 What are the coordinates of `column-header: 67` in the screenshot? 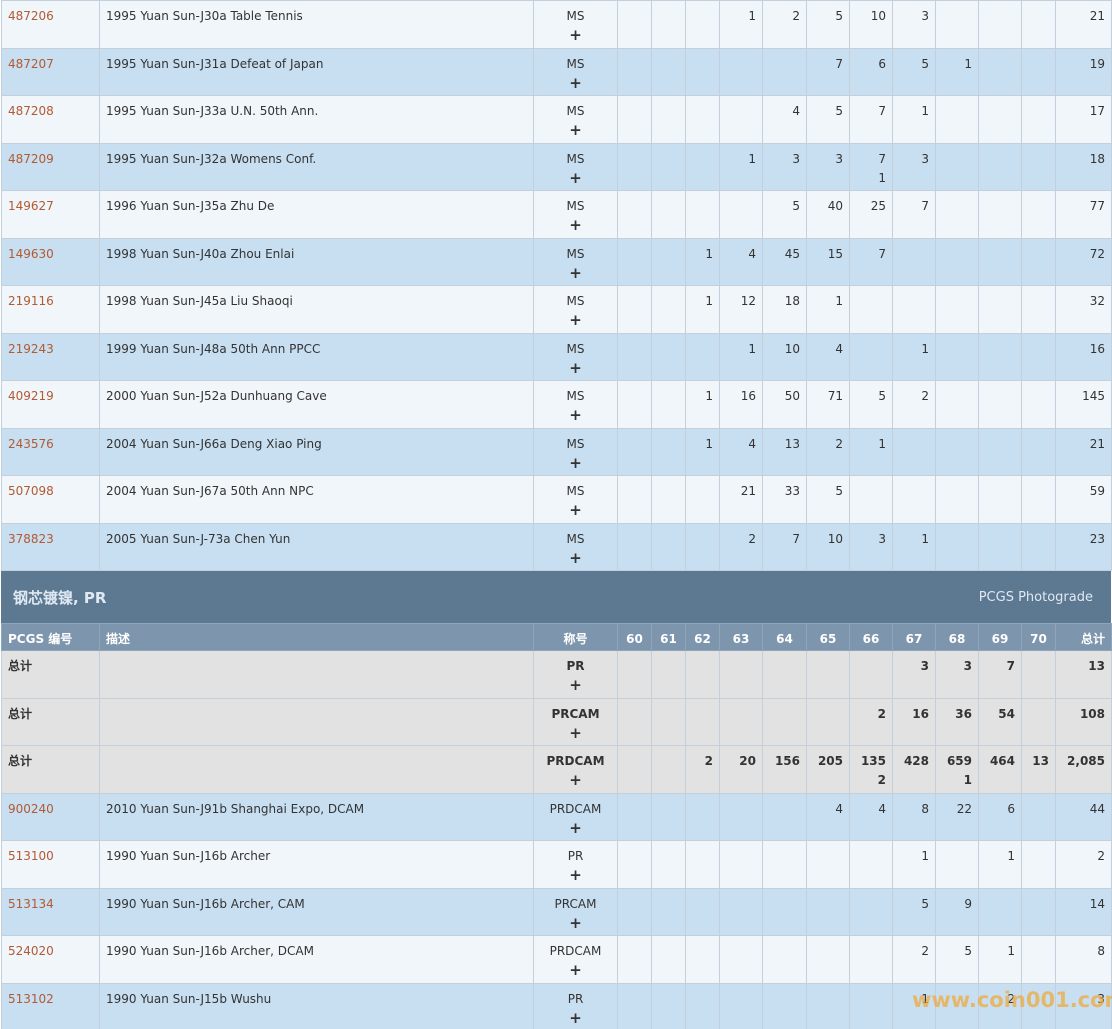 It's located at (914, 637).